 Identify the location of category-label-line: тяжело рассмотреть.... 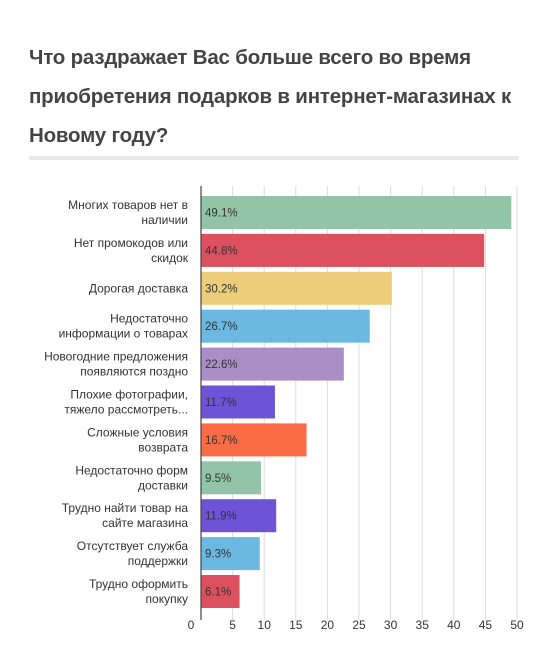
(126, 410).